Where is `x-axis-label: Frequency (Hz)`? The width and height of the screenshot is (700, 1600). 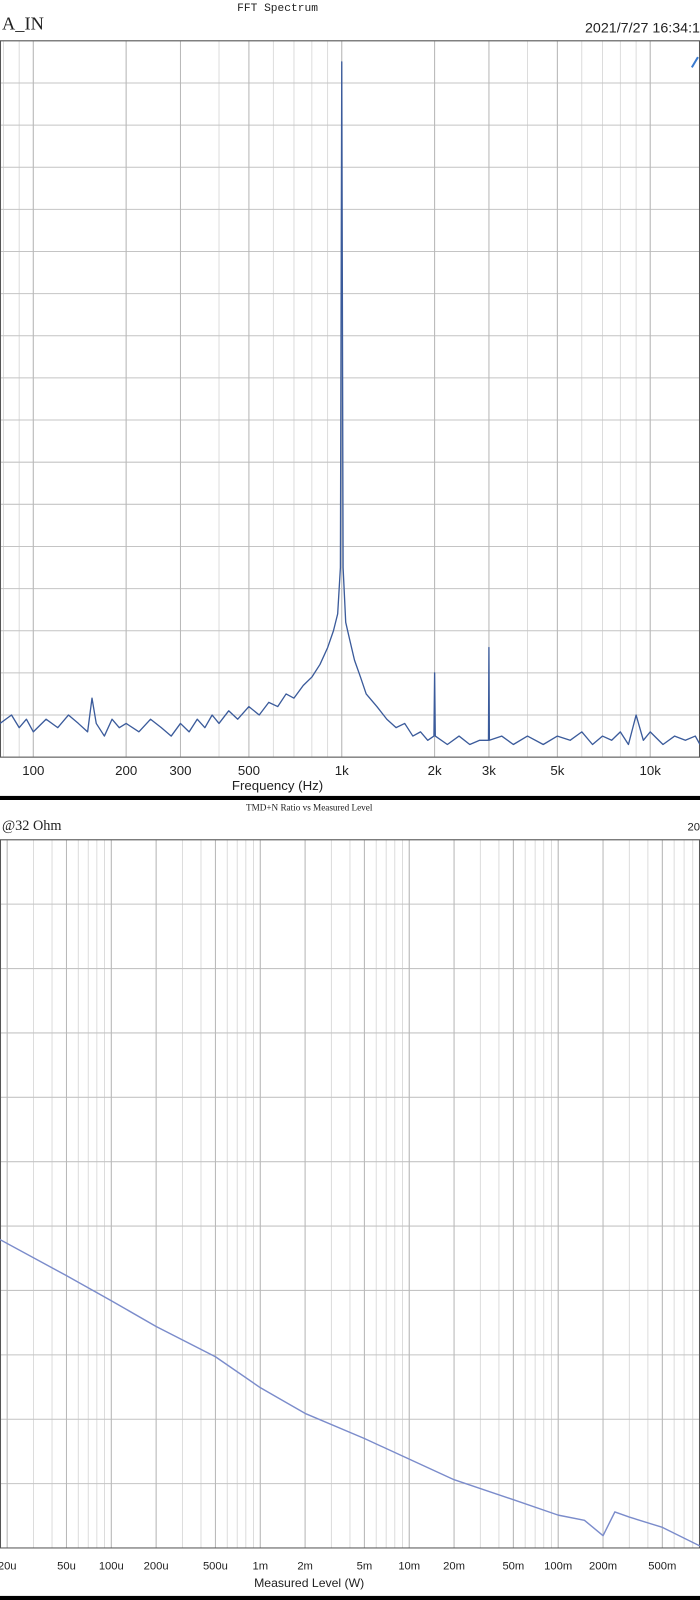 x-axis-label: Frequency (Hz) is located at coordinates (277, 785).